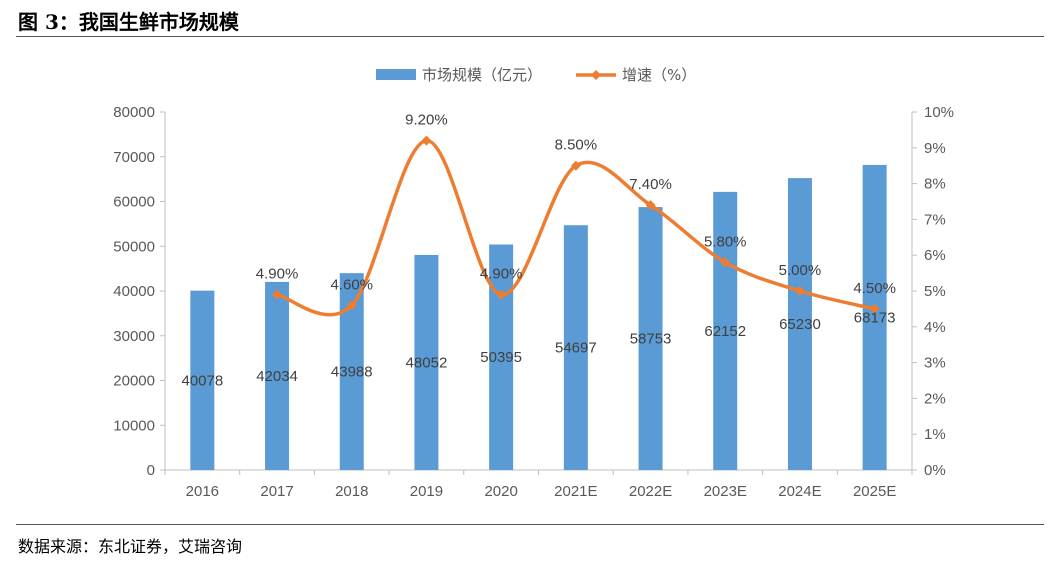 The width and height of the screenshot is (1062, 581). Describe the element at coordinates (351, 284) in the screenshot. I see `line-value-label: 4.60%` at that location.